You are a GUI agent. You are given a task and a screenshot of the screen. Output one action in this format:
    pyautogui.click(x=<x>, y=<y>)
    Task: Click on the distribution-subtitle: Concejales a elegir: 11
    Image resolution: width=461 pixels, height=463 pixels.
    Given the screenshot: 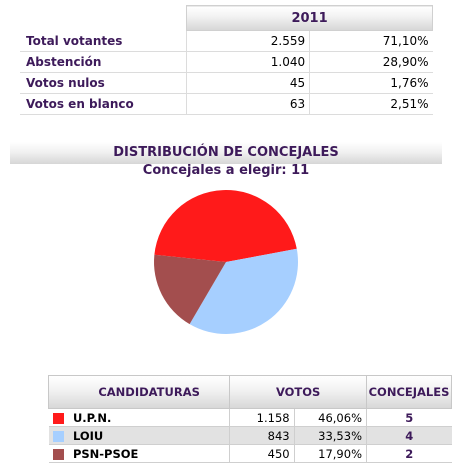 What is the action you would take?
    pyautogui.click(x=226, y=170)
    